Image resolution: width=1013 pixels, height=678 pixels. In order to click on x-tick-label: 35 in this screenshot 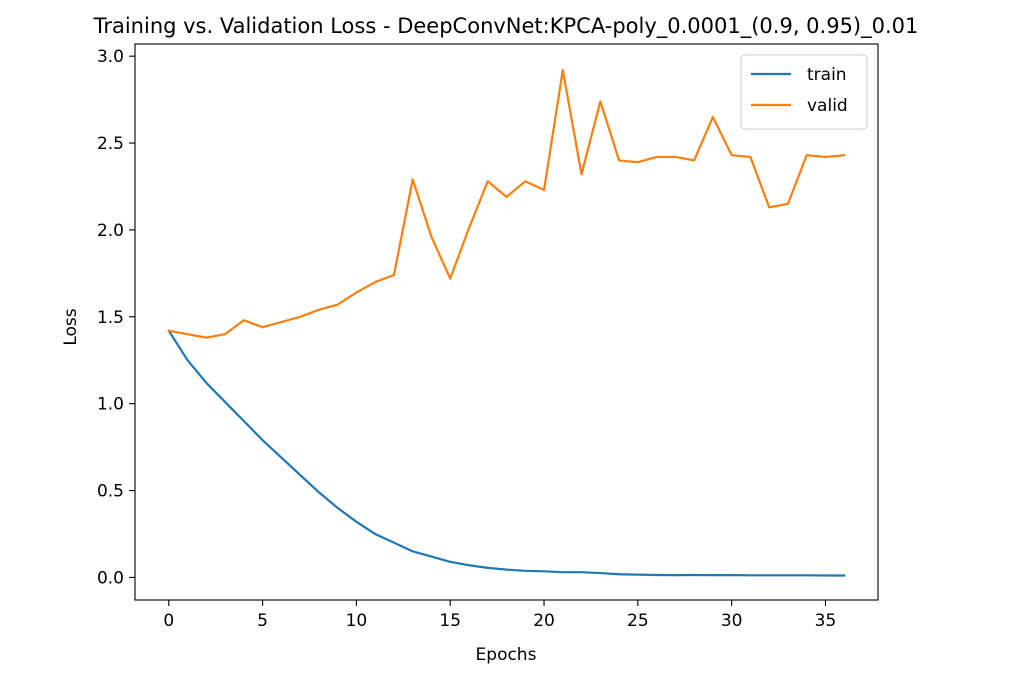, I will do `click(826, 621)`.